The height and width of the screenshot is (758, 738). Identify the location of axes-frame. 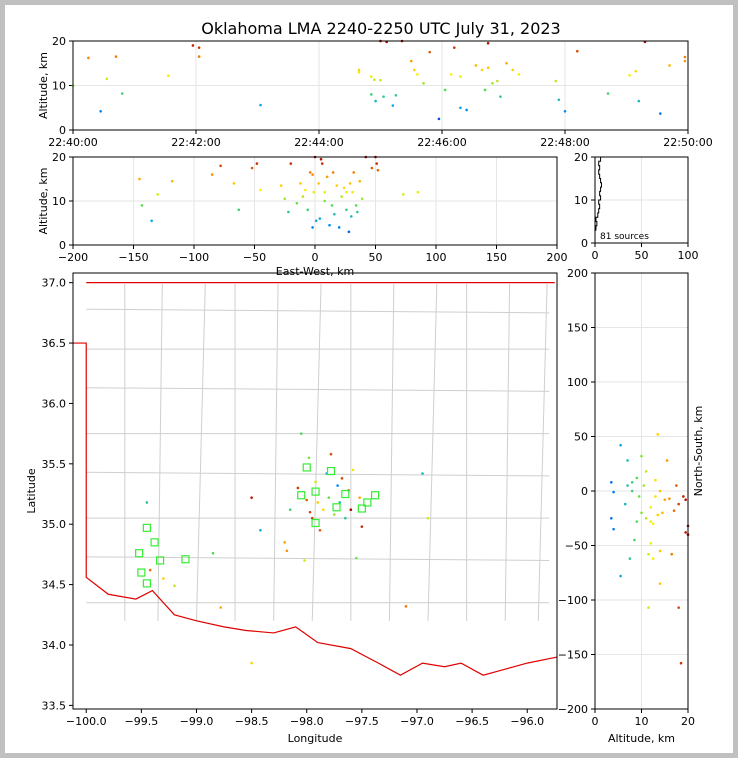
(315, 201).